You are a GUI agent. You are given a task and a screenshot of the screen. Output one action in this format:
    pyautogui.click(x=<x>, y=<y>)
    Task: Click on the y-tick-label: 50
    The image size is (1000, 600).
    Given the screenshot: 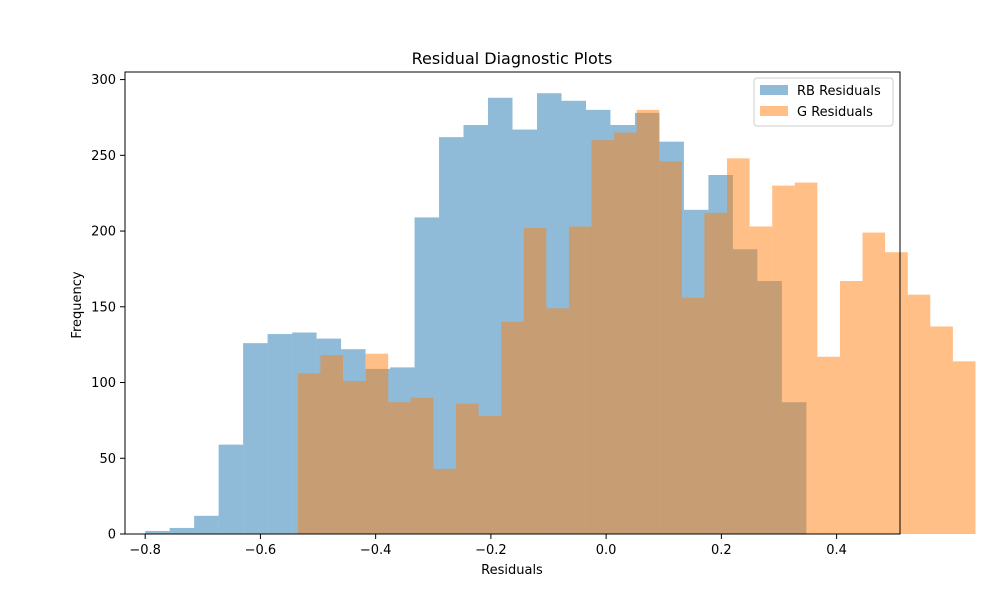 What is the action you would take?
    pyautogui.click(x=107, y=459)
    